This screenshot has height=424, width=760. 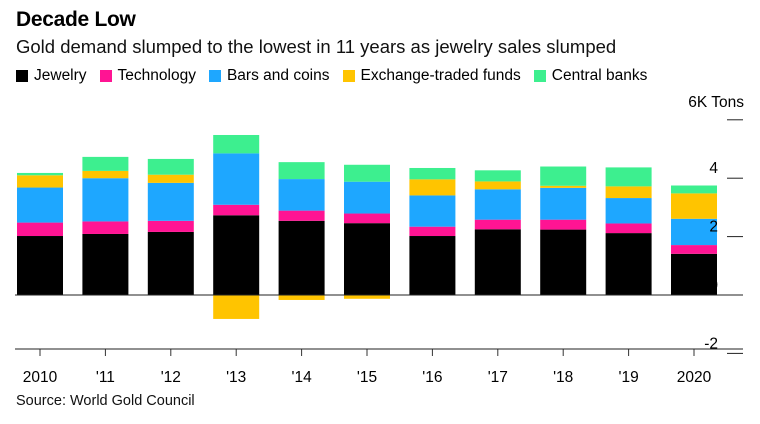 I want to click on legend-label-bars-and-coins: Bars and coins, so click(x=278, y=75).